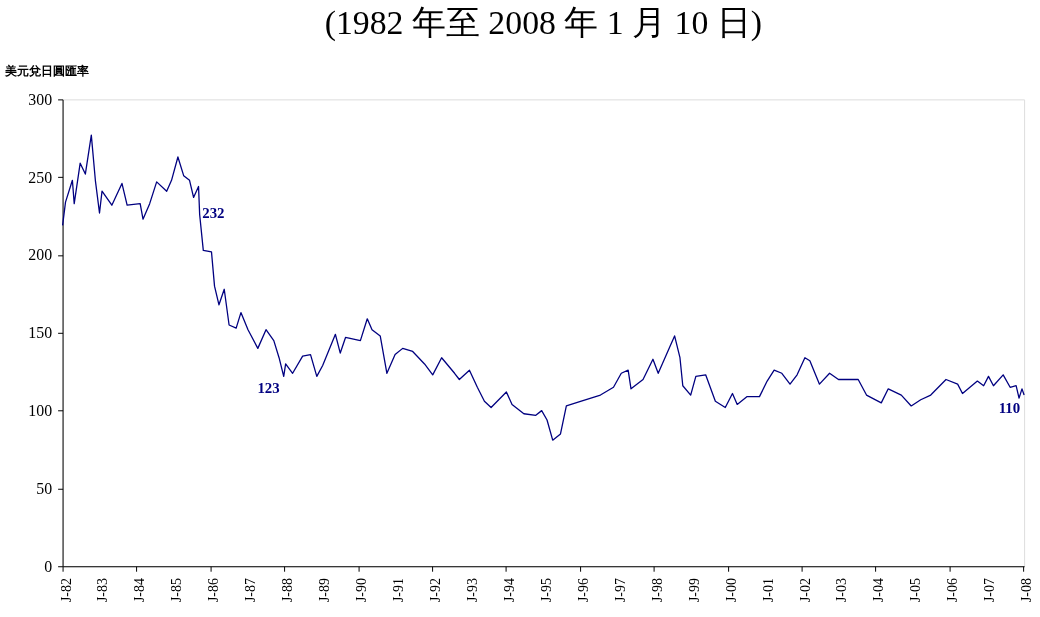  Describe the element at coordinates (842, 590) in the screenshot. I see `x-tick-label: J-03` at that location.